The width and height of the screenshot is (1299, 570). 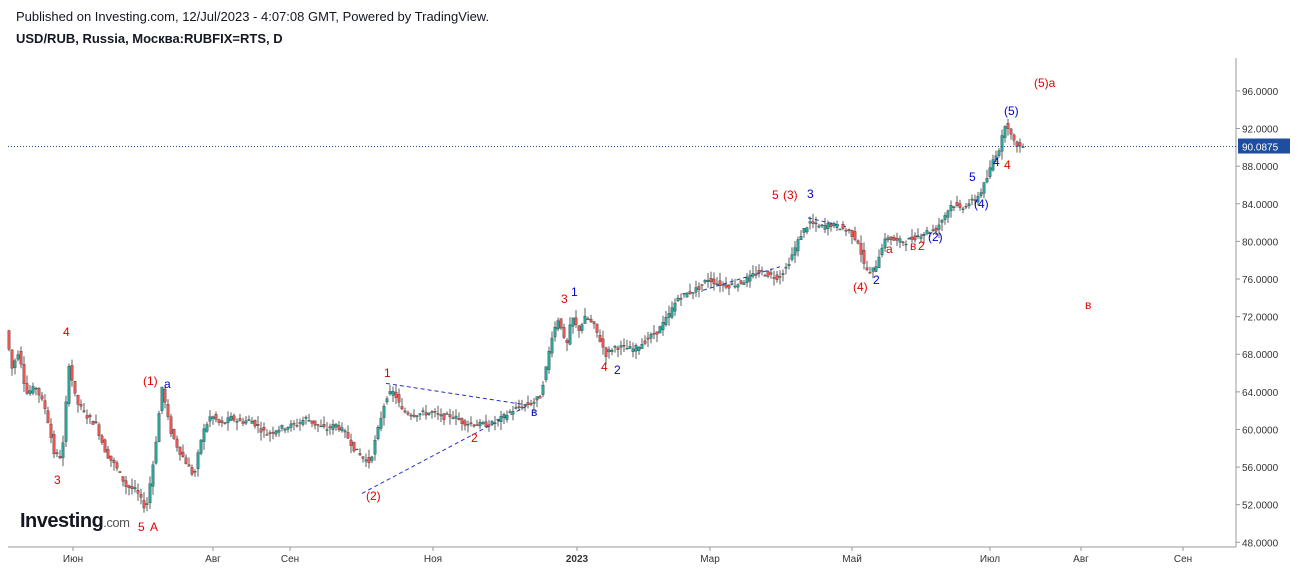 I want to click on investing-logo: Investing.com, so click(x=75, y=521).